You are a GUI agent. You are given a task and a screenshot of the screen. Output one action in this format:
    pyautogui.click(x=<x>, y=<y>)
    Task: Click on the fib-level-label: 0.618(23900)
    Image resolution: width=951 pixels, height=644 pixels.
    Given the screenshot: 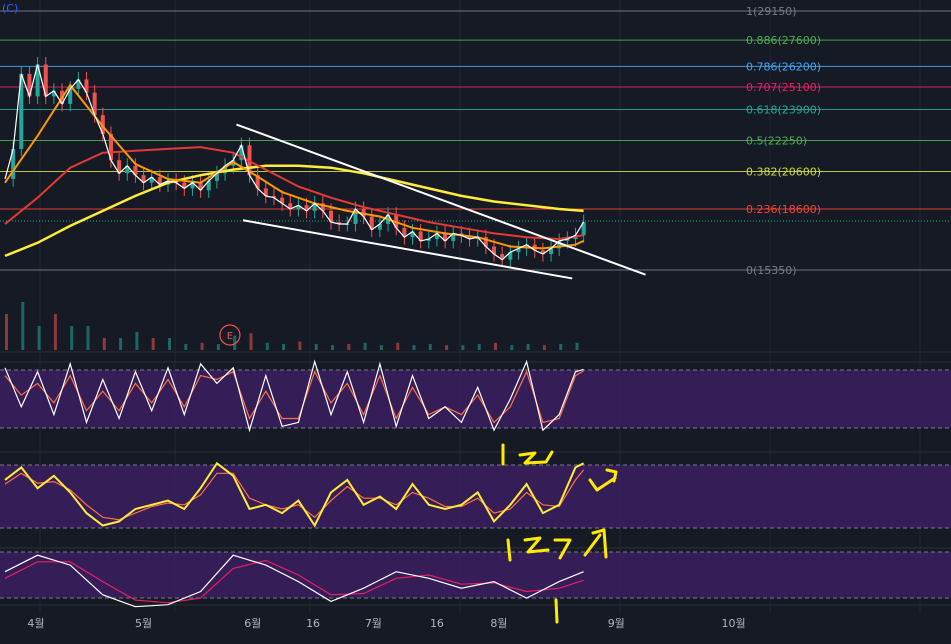 What is the action you would take?
    pyautogui.click(x=783, y=110)
    